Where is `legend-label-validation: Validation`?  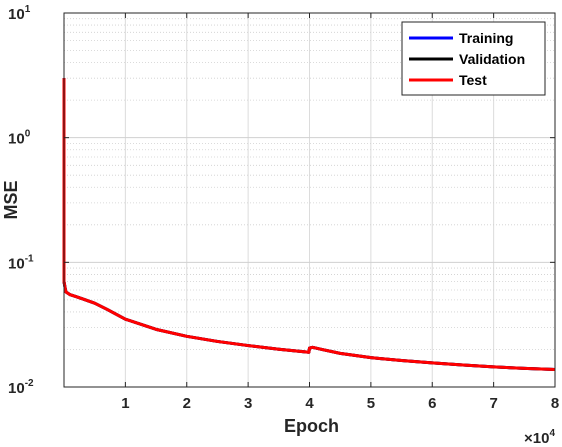 legend-label-validation: Validation is located at coordinates (492, 59).